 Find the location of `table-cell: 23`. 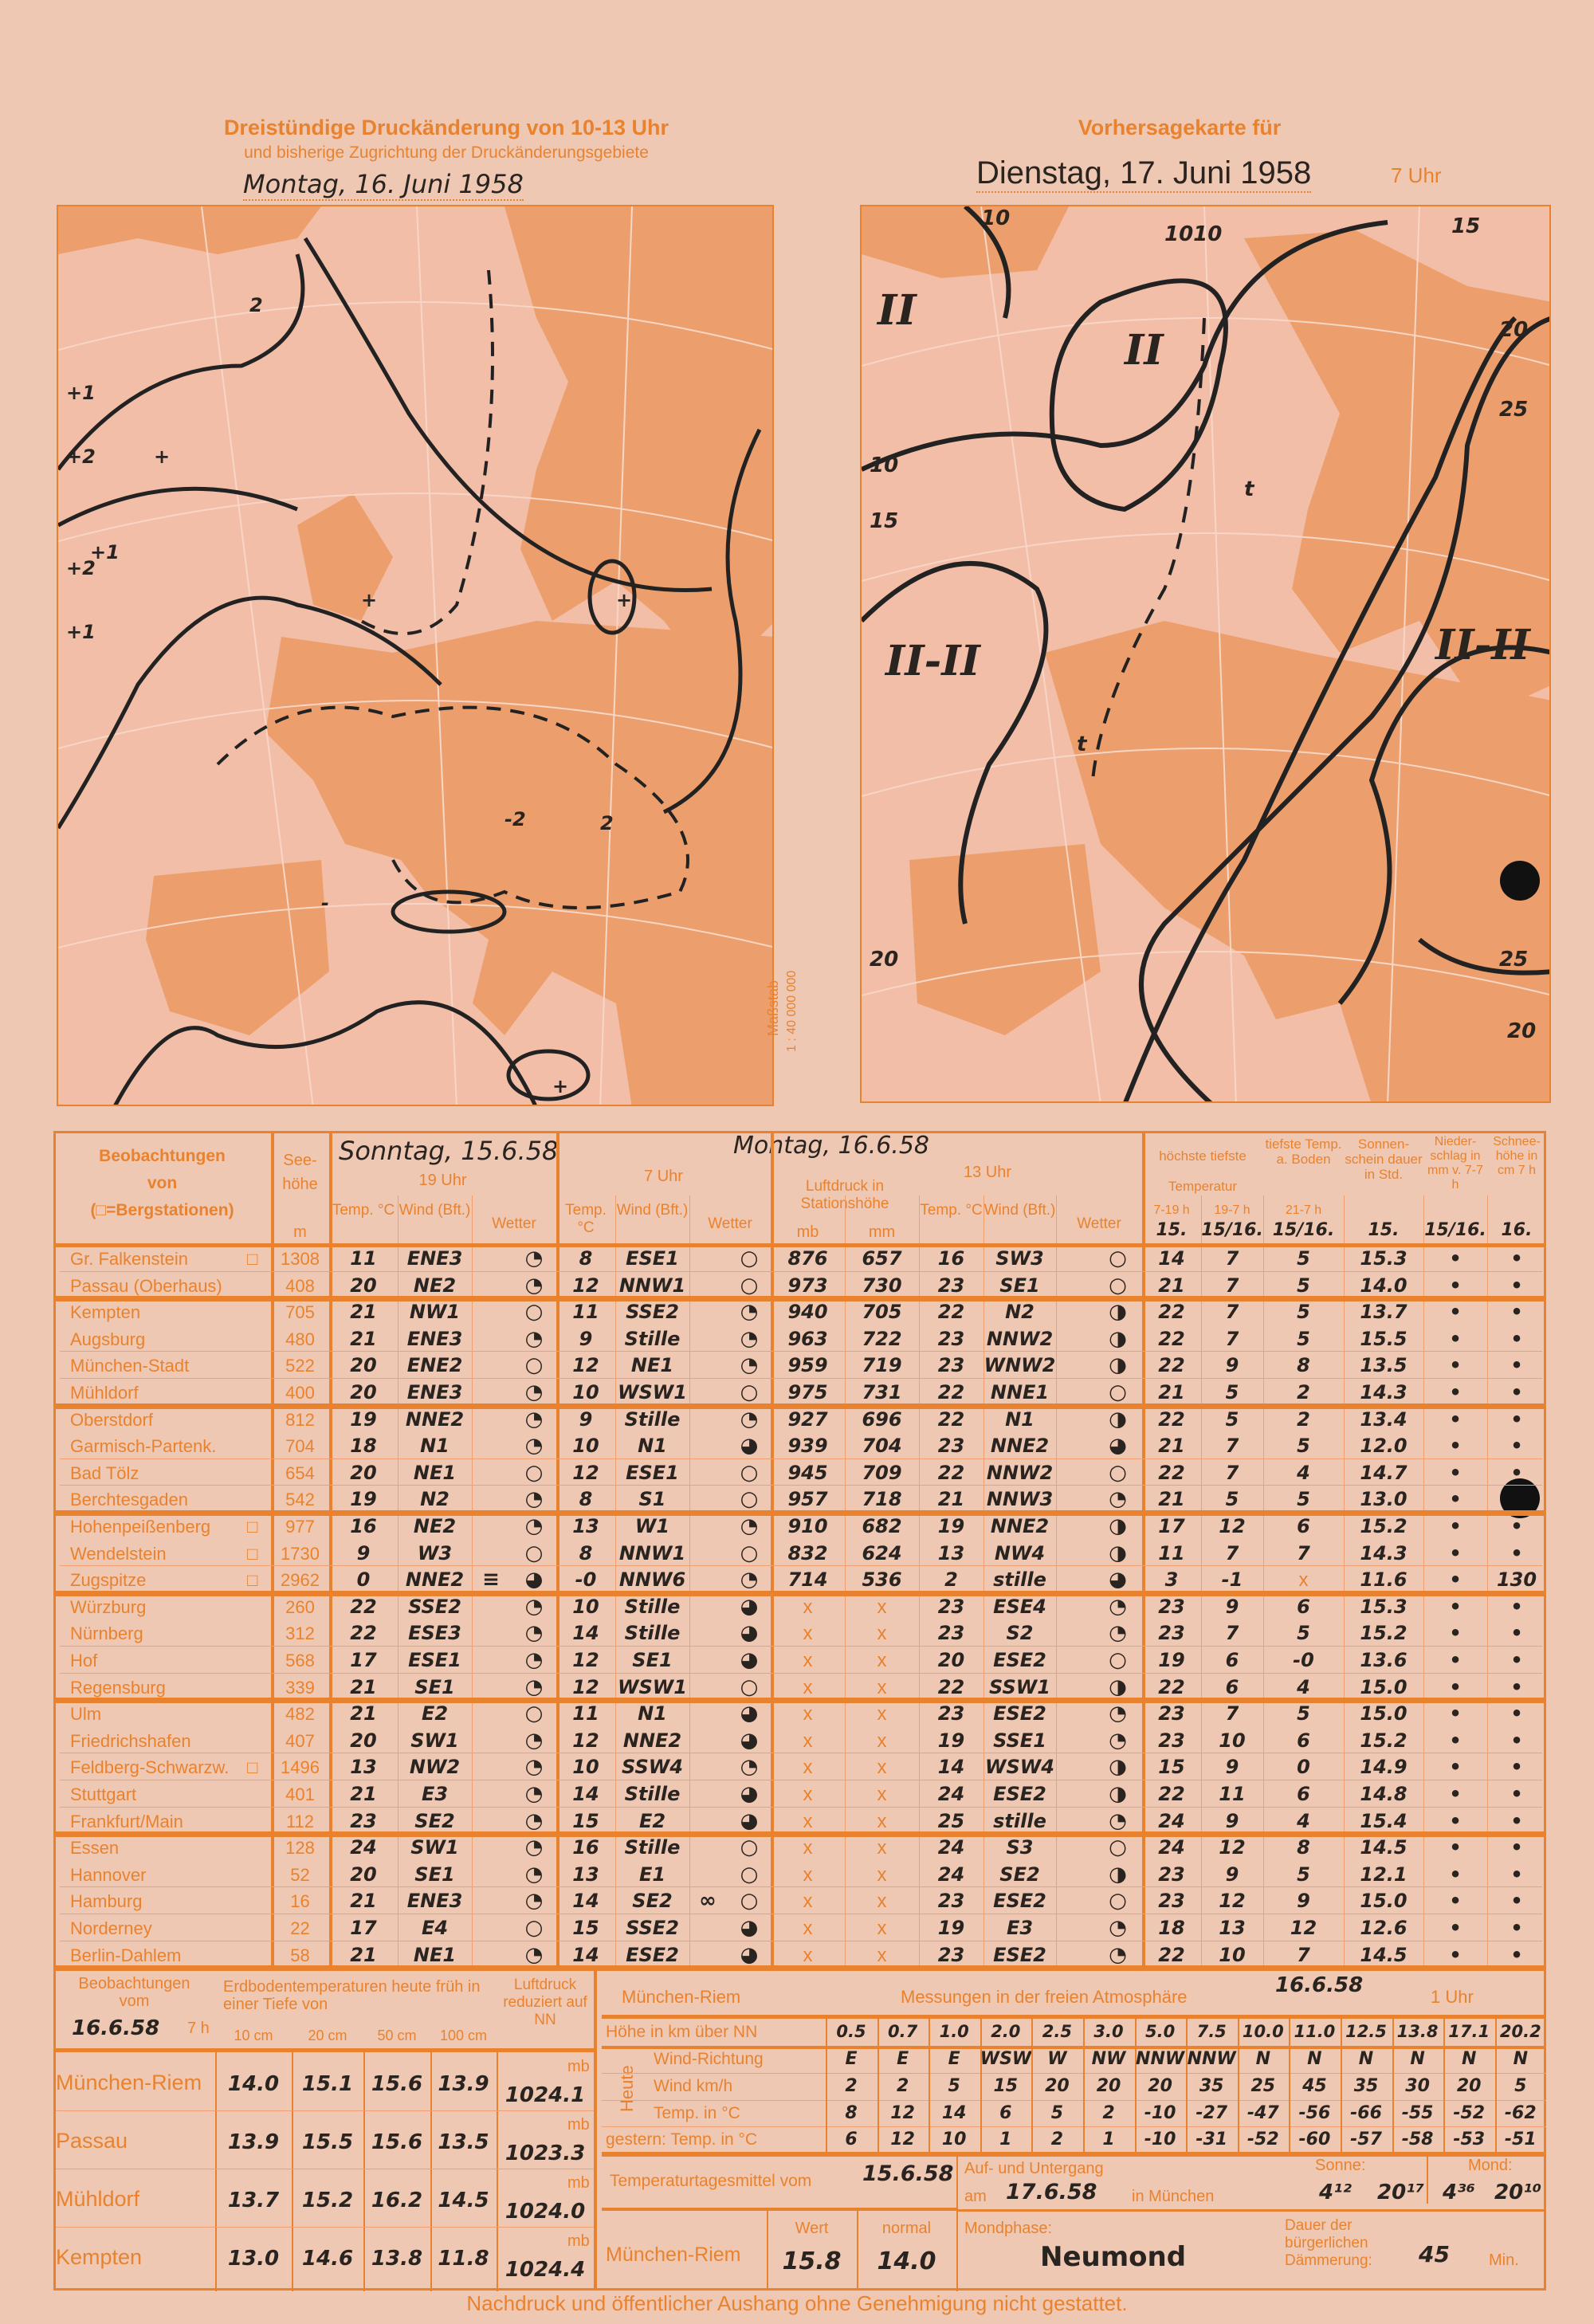

table-cell: 23 is located at coordinates (951, 1901).